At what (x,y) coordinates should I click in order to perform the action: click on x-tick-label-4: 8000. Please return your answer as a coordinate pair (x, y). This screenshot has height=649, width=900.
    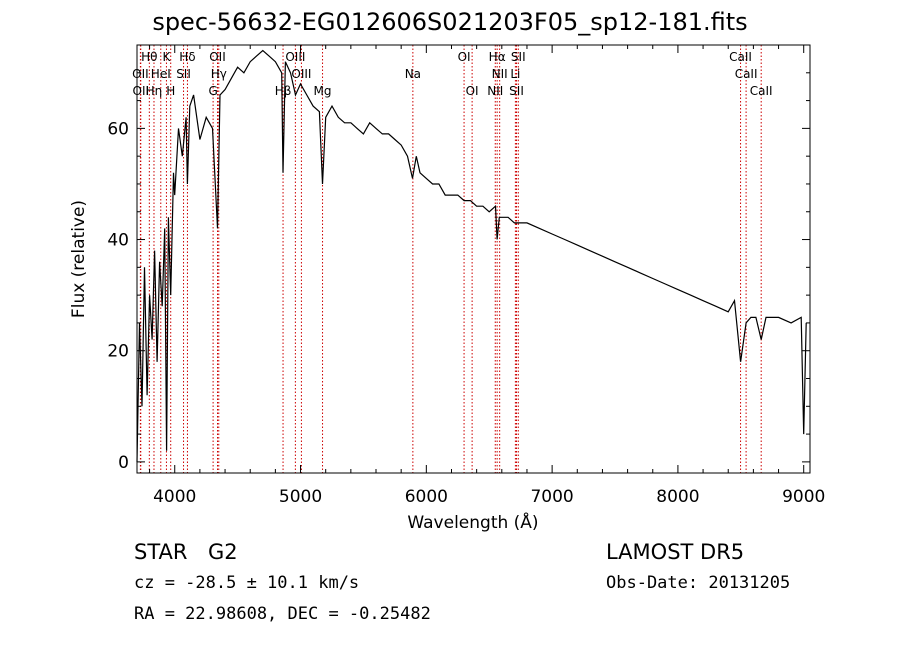
    Looking at the image, I should click on (677, 497).